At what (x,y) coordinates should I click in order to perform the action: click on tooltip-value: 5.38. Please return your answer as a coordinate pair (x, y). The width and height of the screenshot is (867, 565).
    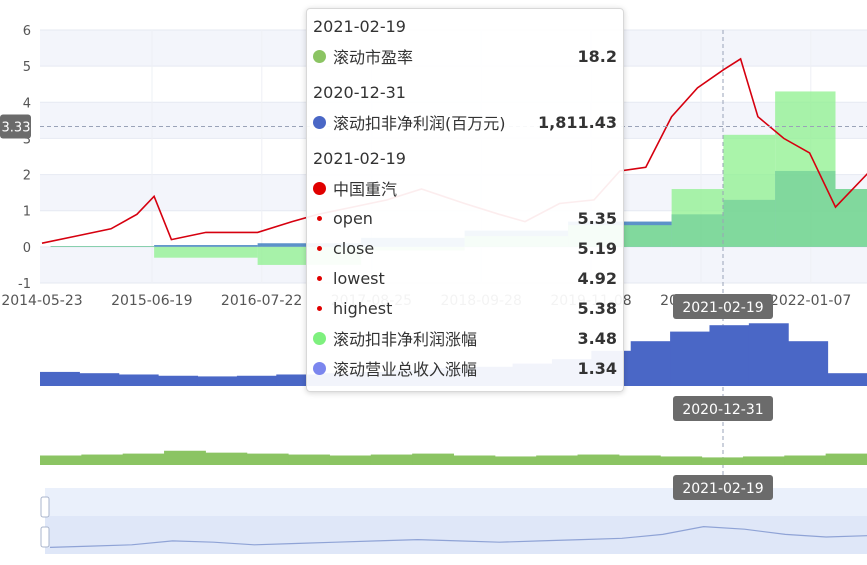
    Looking at the image, I should click on (597, 308).